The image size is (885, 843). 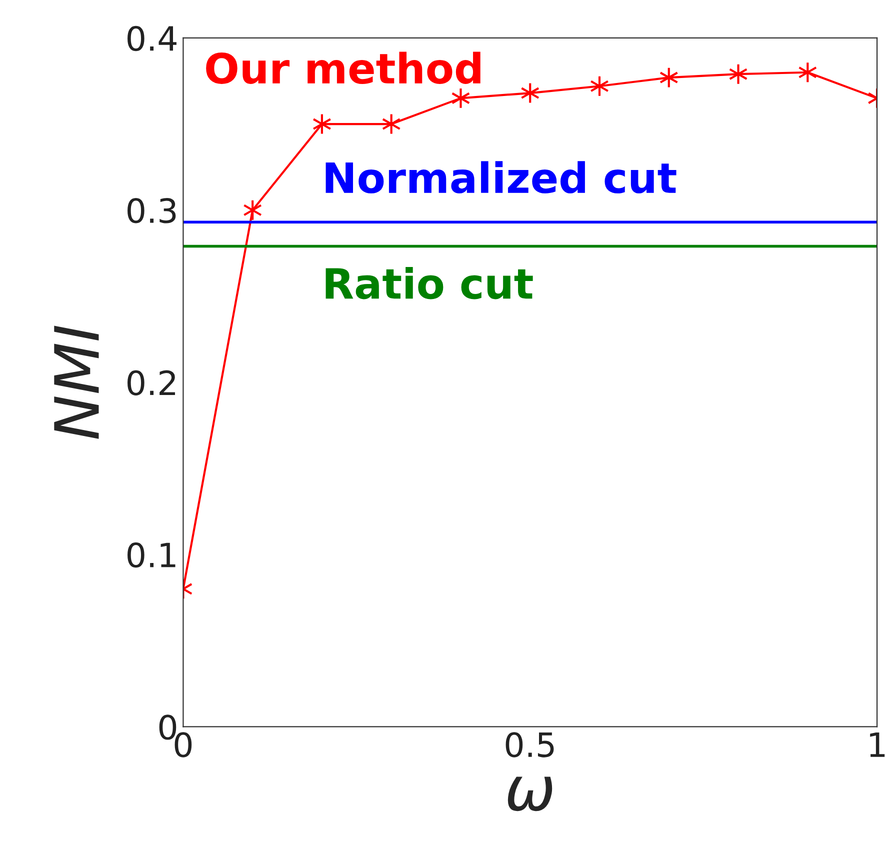 I want to click on x-axis-title: ω, so click(x=530, y=794).